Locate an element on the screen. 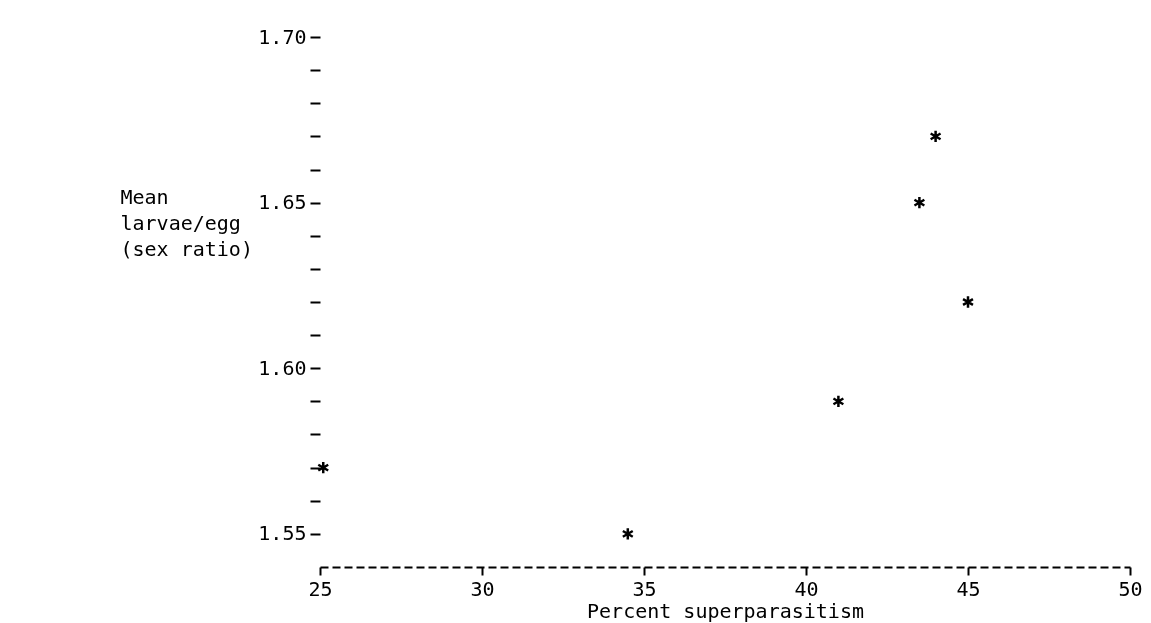  x-axis-title: Percent superparasitism is located at coordinates (725, 610).